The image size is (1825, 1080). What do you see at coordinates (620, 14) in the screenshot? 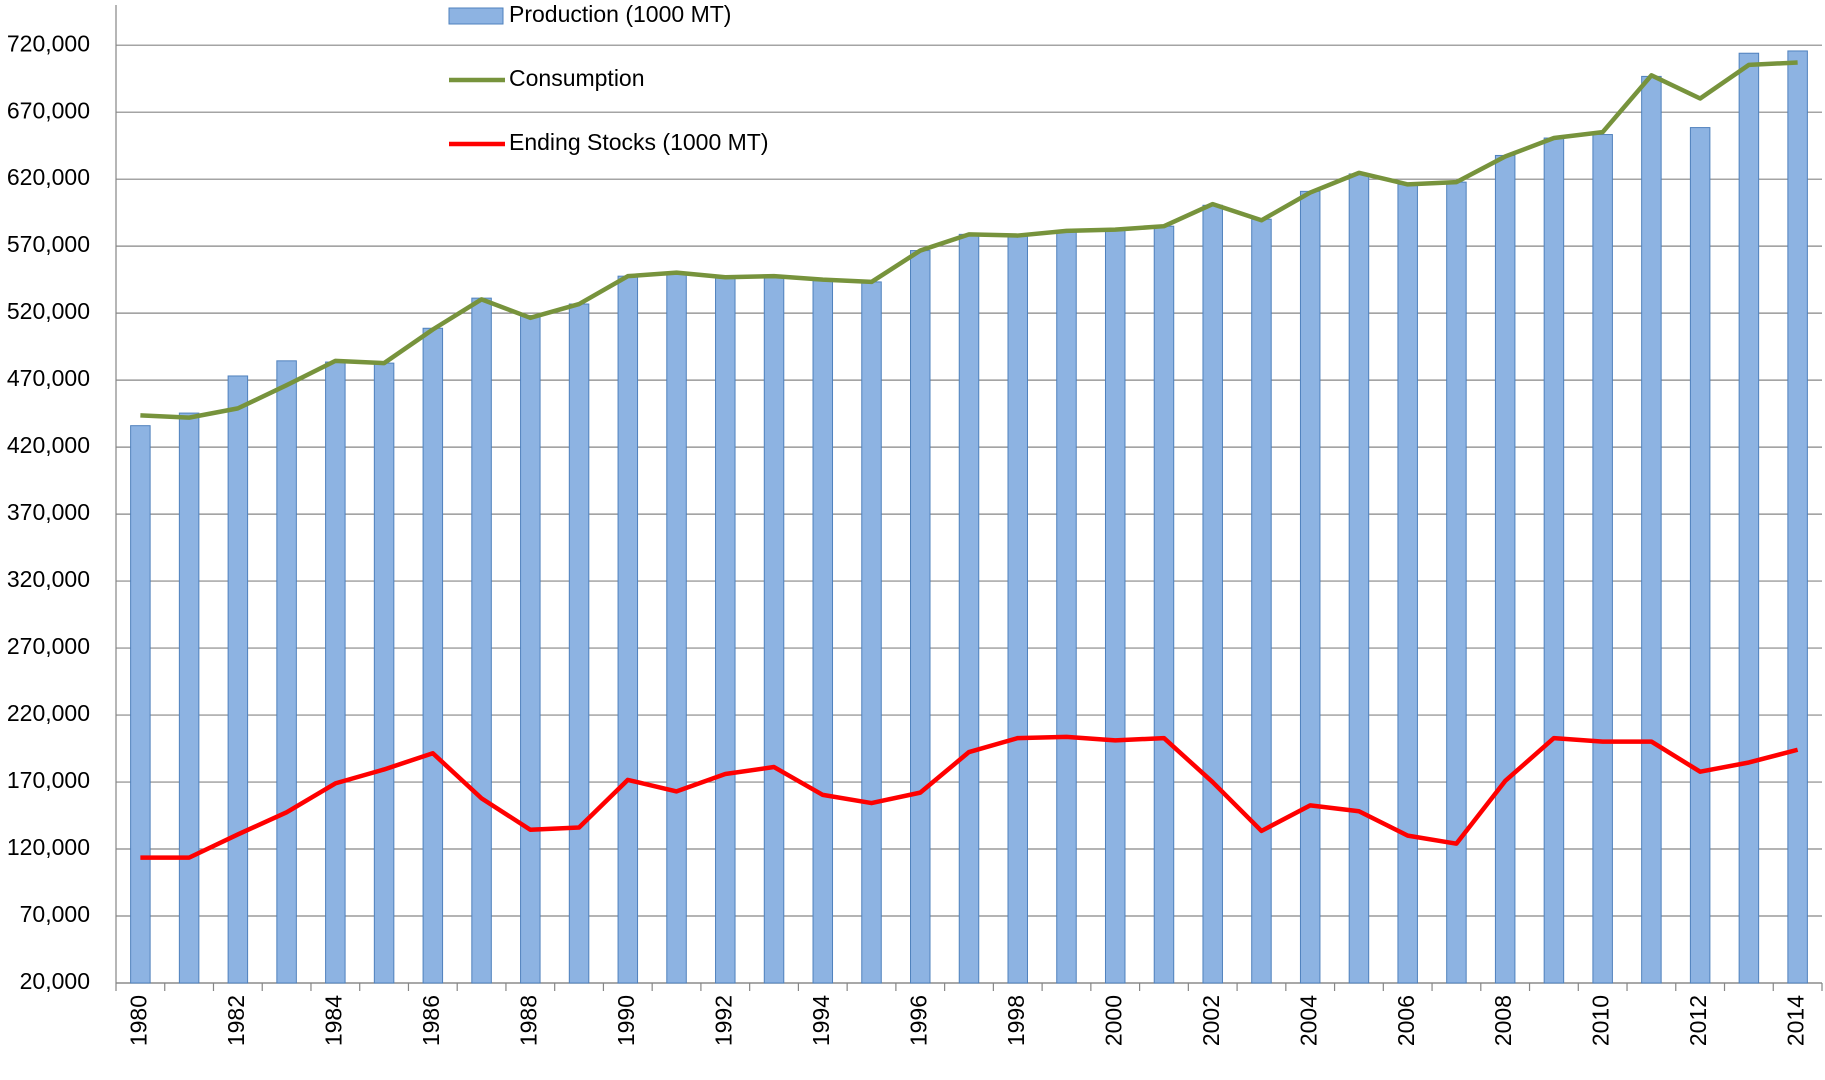
I see `legend-label: Production (1000 MT)` at bounding box center [620, 14].